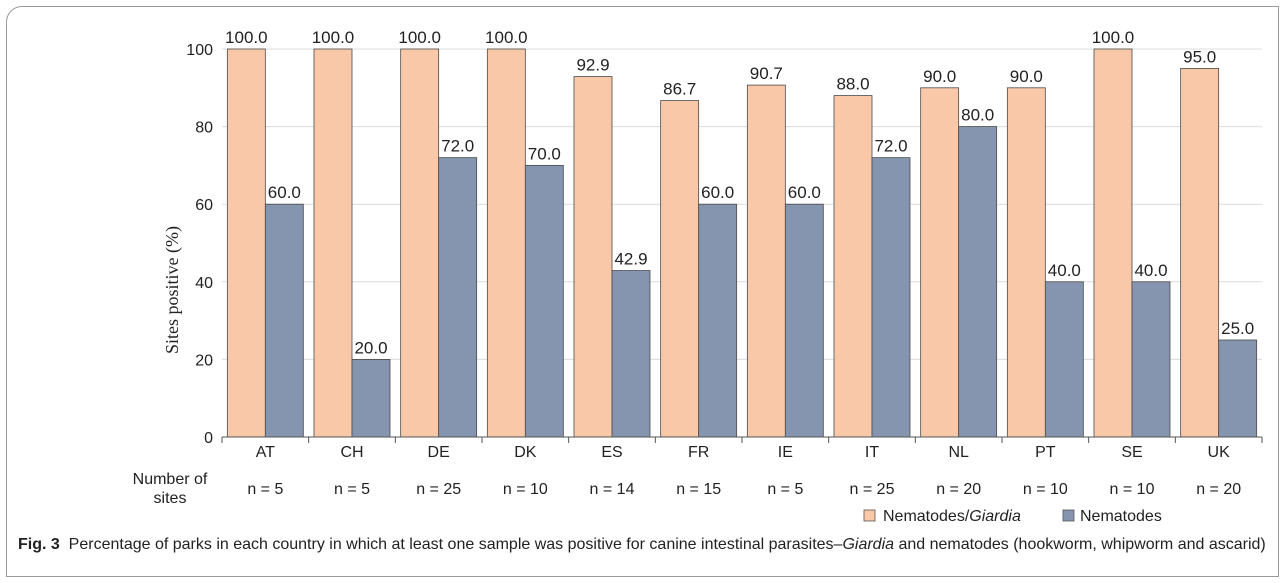 The height and width of the screenshot is (583, 1287). Describe the element at coordinates (1237, 328) in the screenshot. I see `bar-value-label: 25.0` at that location.